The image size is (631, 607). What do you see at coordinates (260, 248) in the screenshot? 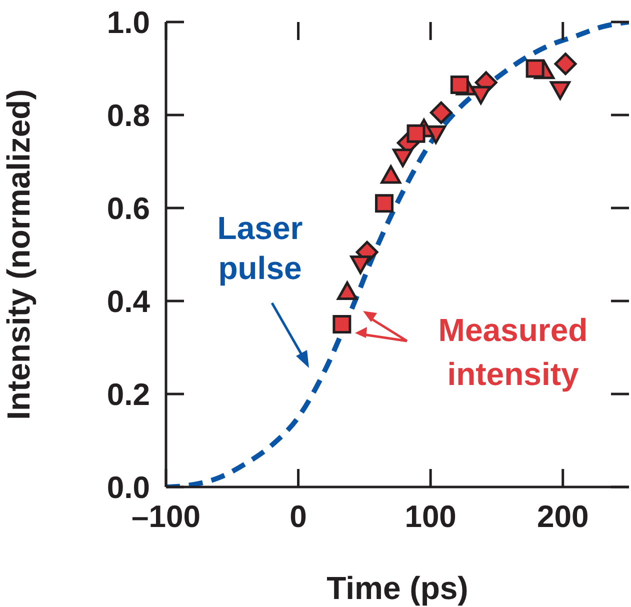
I see `annotation: Laser pulse` at bounding box center [260, 248].